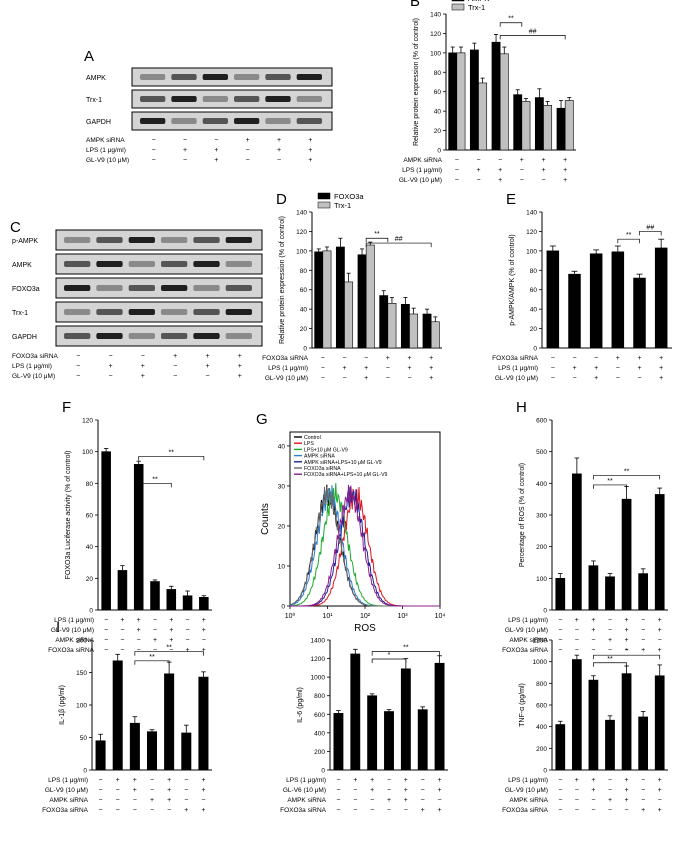 This screenshot has height=841, width=680. Describe the element at coordinates (285, 358) in the screenshot. I see `treatment-label: FOXO3a siRNA` at that location.